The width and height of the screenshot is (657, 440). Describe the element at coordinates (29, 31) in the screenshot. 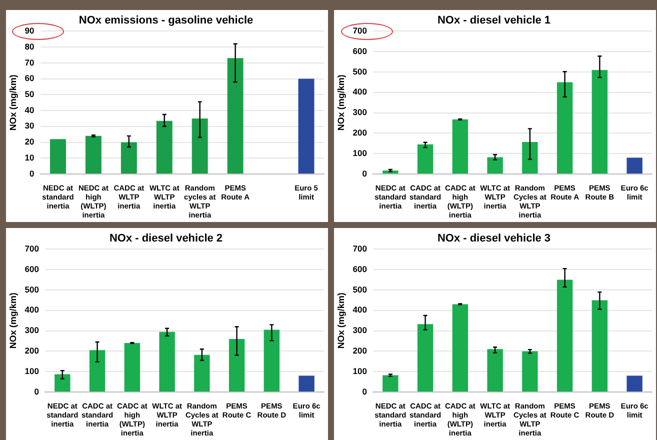

I see `y-tick-label: 90` at that location.